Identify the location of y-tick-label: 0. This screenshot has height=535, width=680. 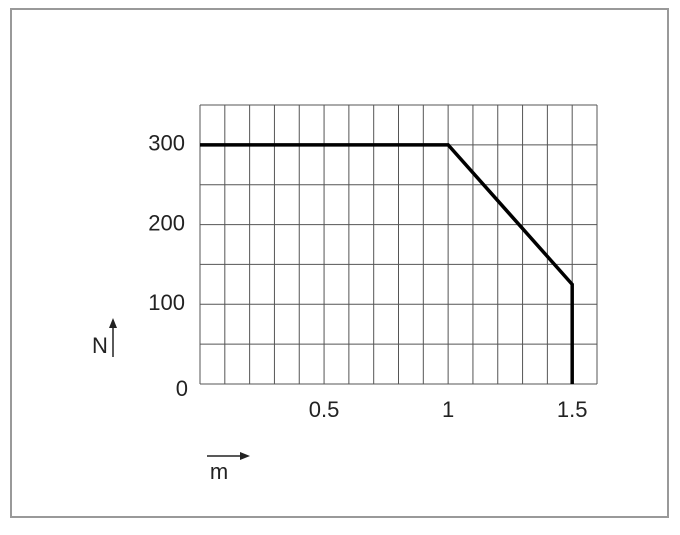
(182, 388).